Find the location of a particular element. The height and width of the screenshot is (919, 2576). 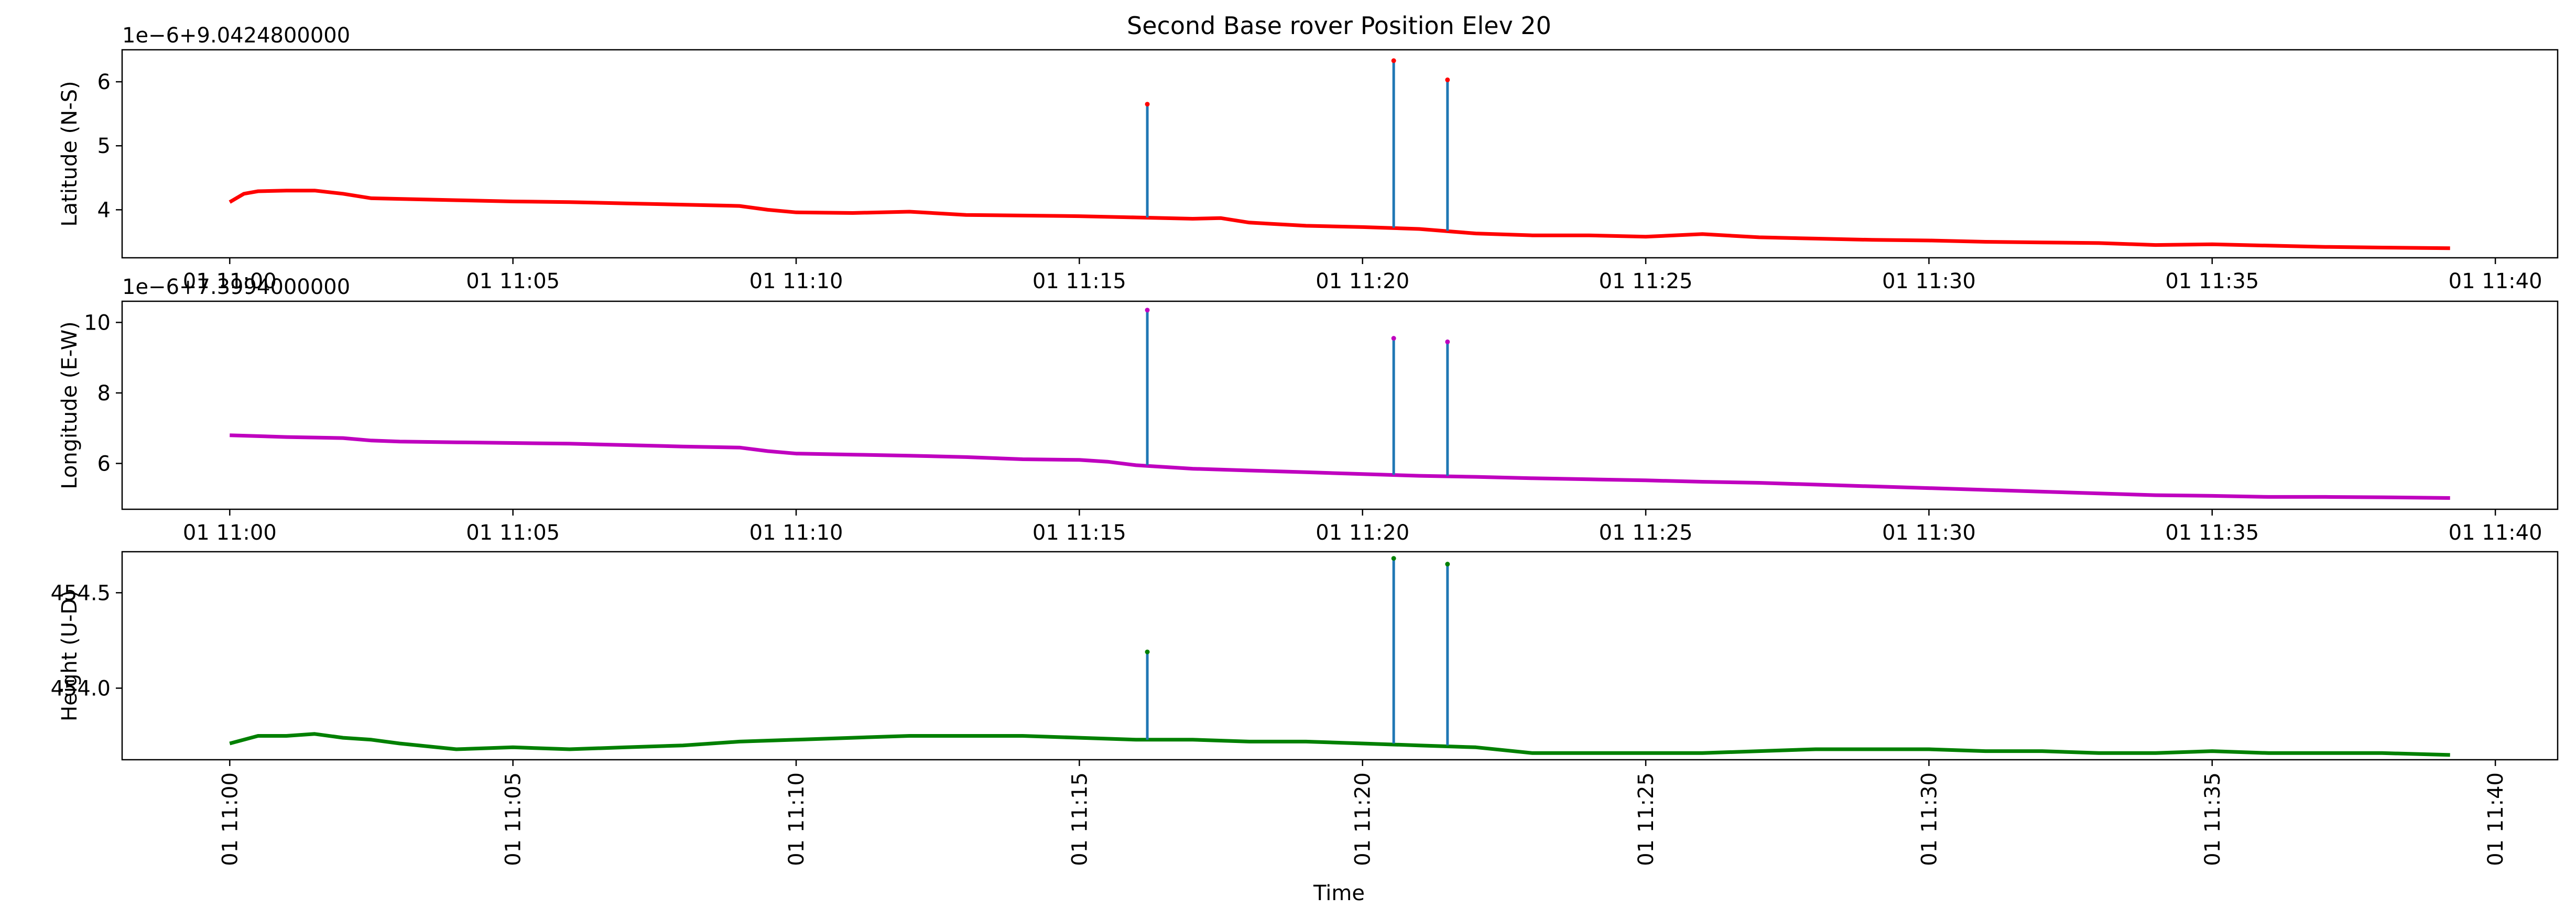

x-tick-label-3-1: 01 11:00 is located at coordinates (230, 819).